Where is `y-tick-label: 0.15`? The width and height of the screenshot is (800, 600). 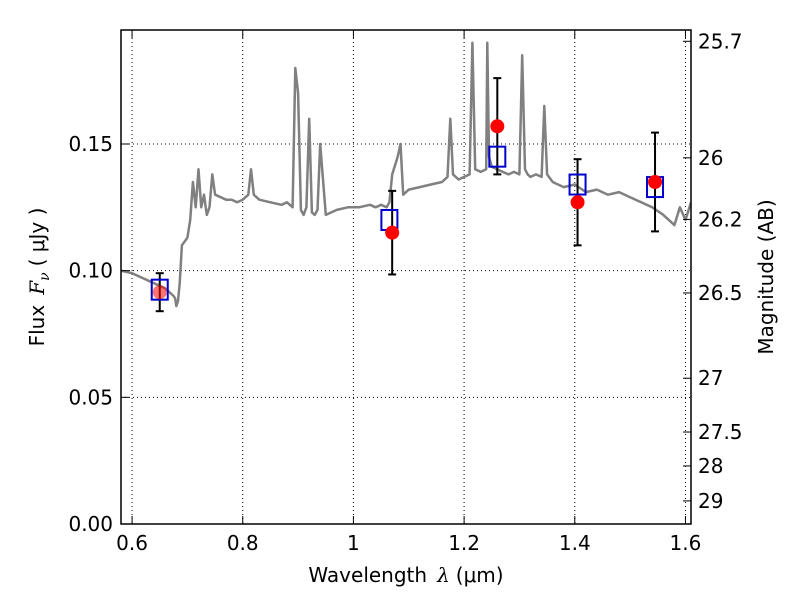 y-tick-label: 0.15 is located at coordinates (90, 144).